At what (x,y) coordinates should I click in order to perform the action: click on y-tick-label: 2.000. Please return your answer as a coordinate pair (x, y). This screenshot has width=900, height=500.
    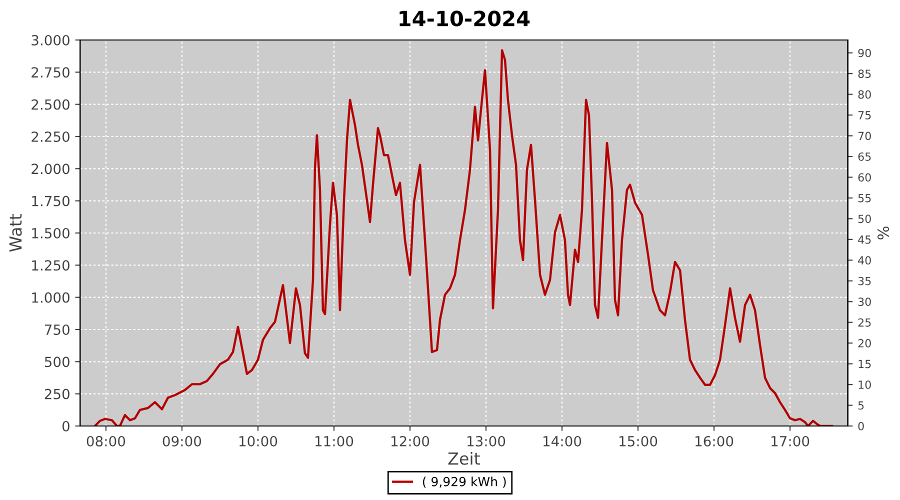
    Looking at the image, I should click on (51, 169).